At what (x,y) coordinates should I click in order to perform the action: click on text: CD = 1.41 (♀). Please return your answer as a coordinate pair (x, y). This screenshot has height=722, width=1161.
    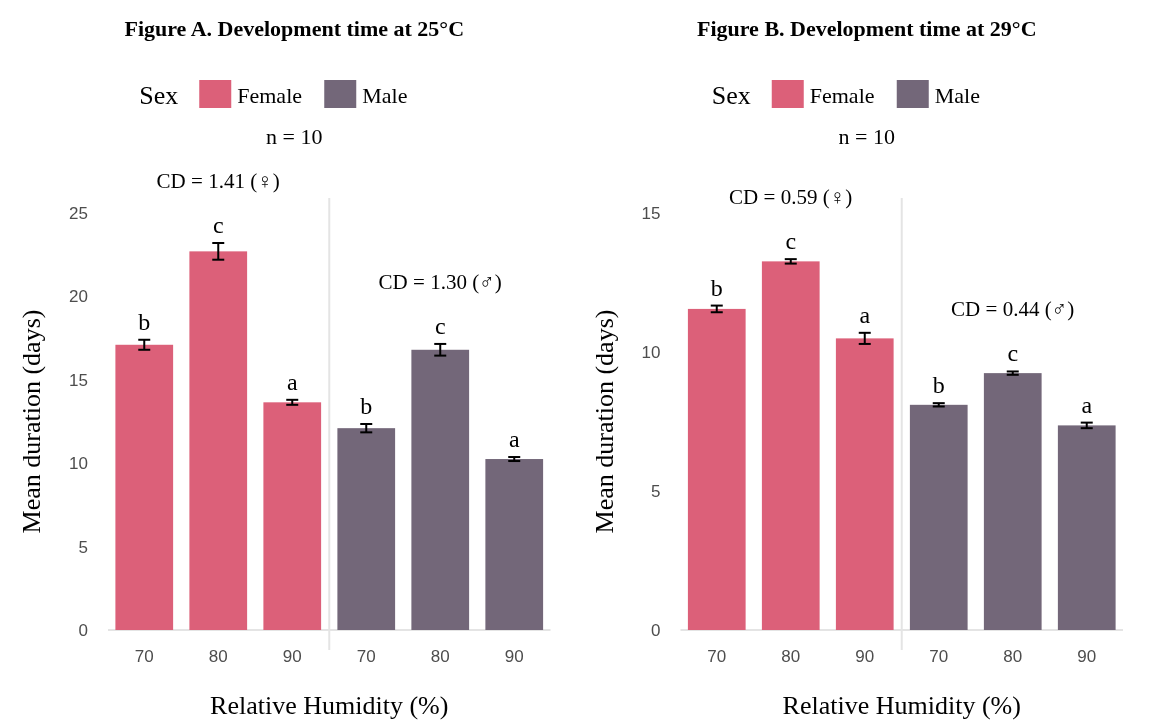
    Looking at the image, I should click on (218, 181).